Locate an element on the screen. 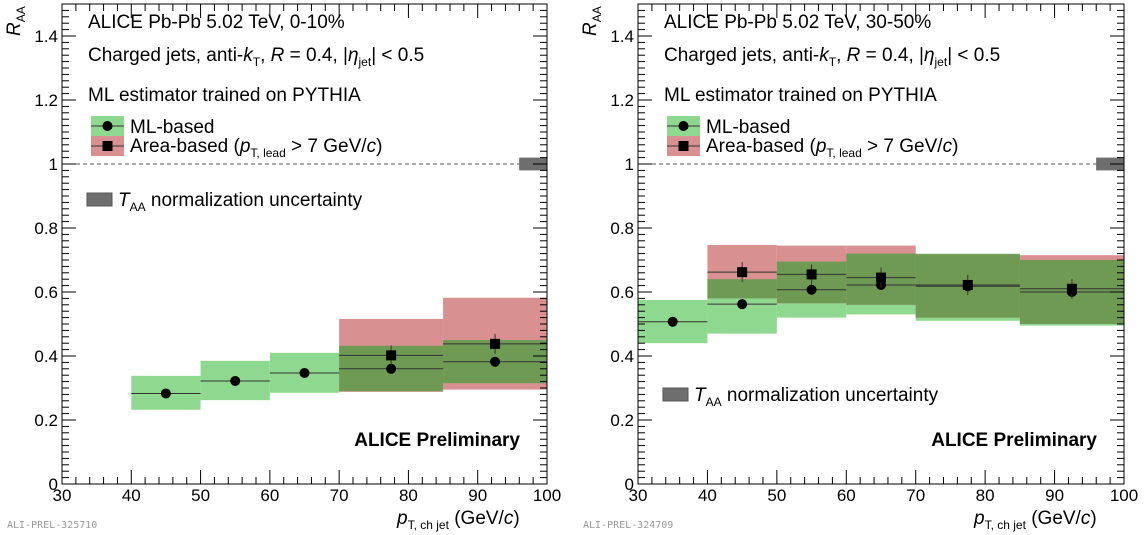 Image resolution: width=1148 pixels, height=535 pixels. legend-ml-label: ML-based is located at coordinates (748, 127).